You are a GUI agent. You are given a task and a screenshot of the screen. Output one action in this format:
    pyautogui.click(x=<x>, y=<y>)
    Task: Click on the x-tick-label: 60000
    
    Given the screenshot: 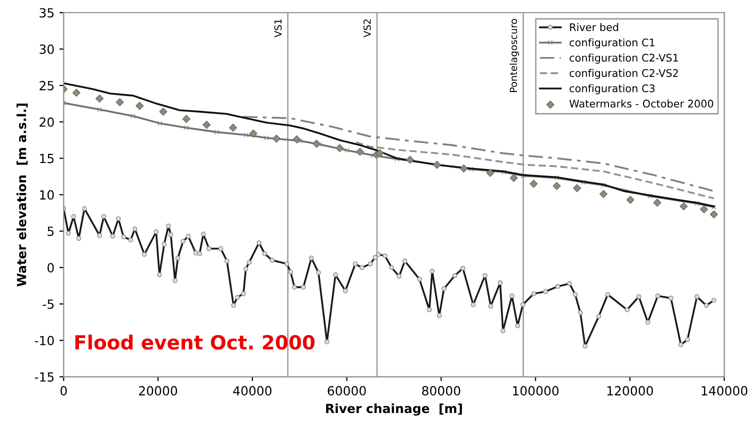 What is the action you would take?
    pyautogui.click(x=347, y=391)
    